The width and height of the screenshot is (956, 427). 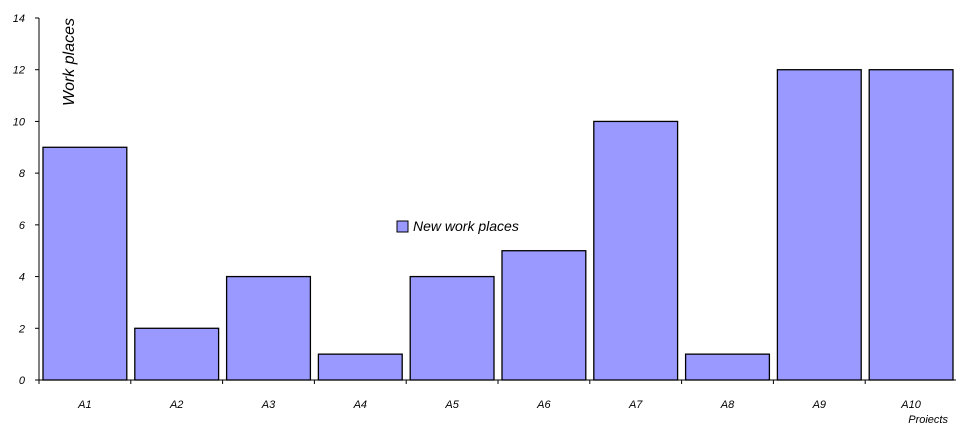 I want to click on y-tick-label: 12, so click(x=19, y=71).